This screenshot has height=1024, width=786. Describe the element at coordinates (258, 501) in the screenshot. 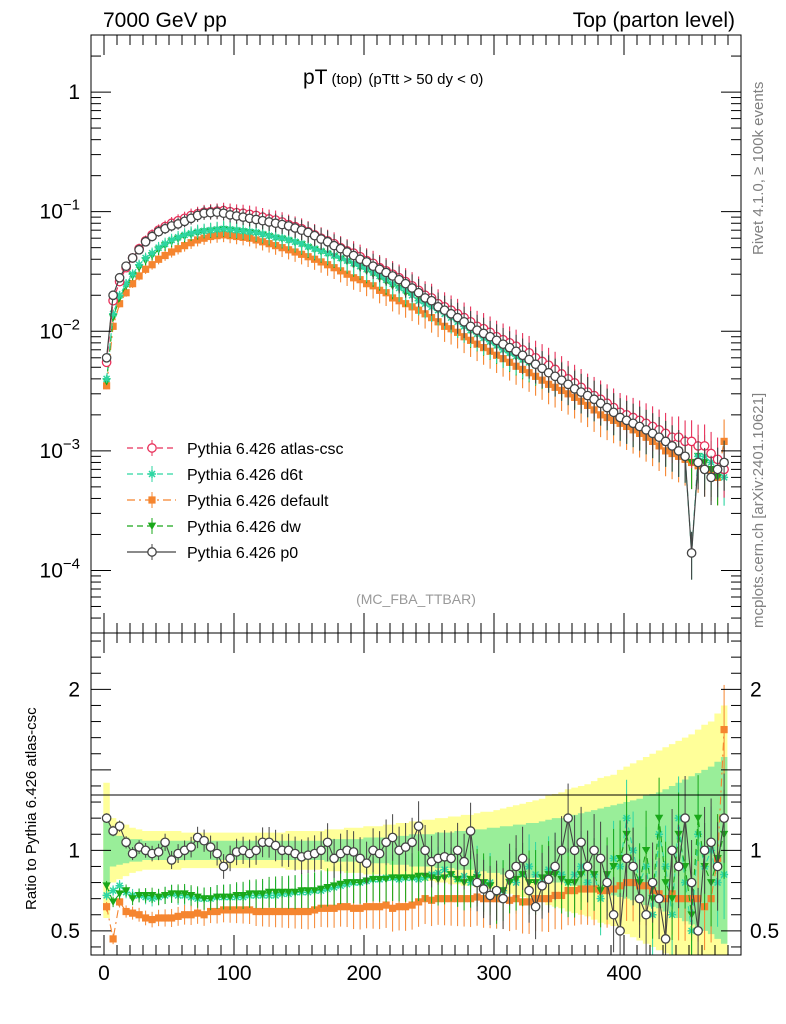

I see `legend-label: Pythia 6.426 default` at that location.